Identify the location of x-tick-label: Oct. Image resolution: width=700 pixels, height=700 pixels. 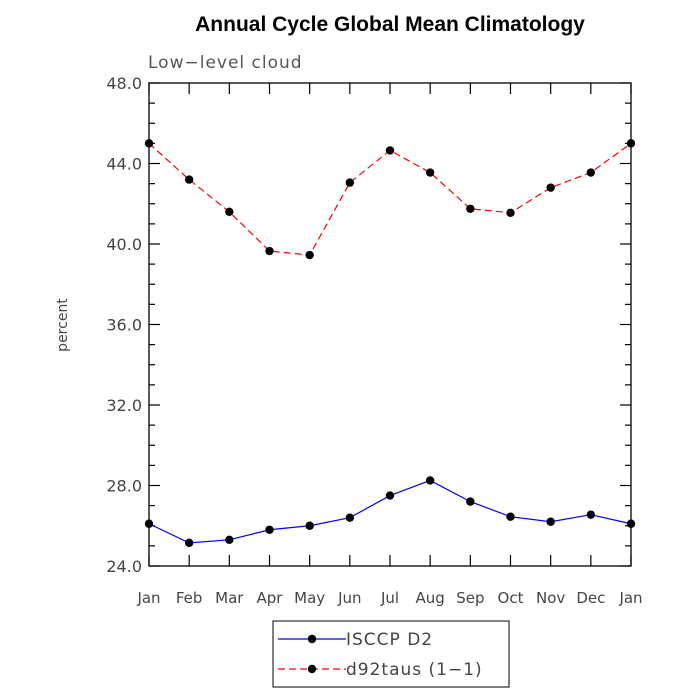
(511, 598).